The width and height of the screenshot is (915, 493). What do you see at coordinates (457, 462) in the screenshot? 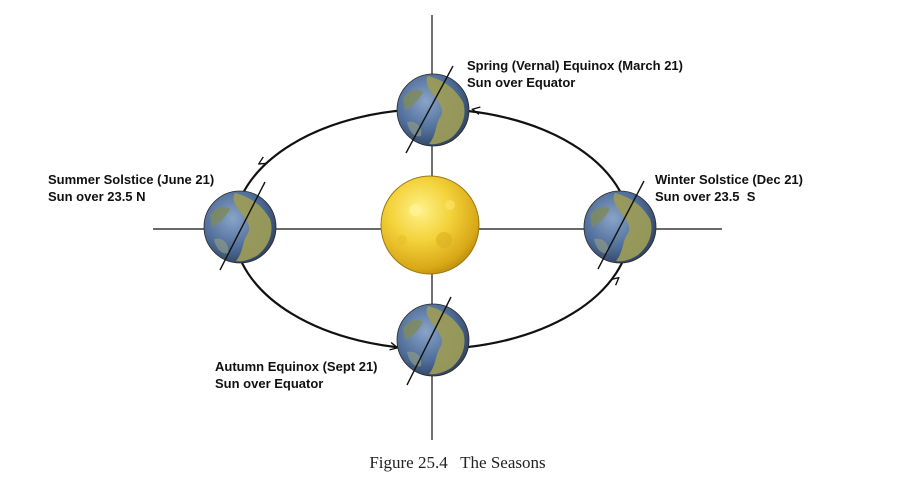
I see `figure-caption: Figure 25.4 The Seasons` at bounding box center [457, 462].